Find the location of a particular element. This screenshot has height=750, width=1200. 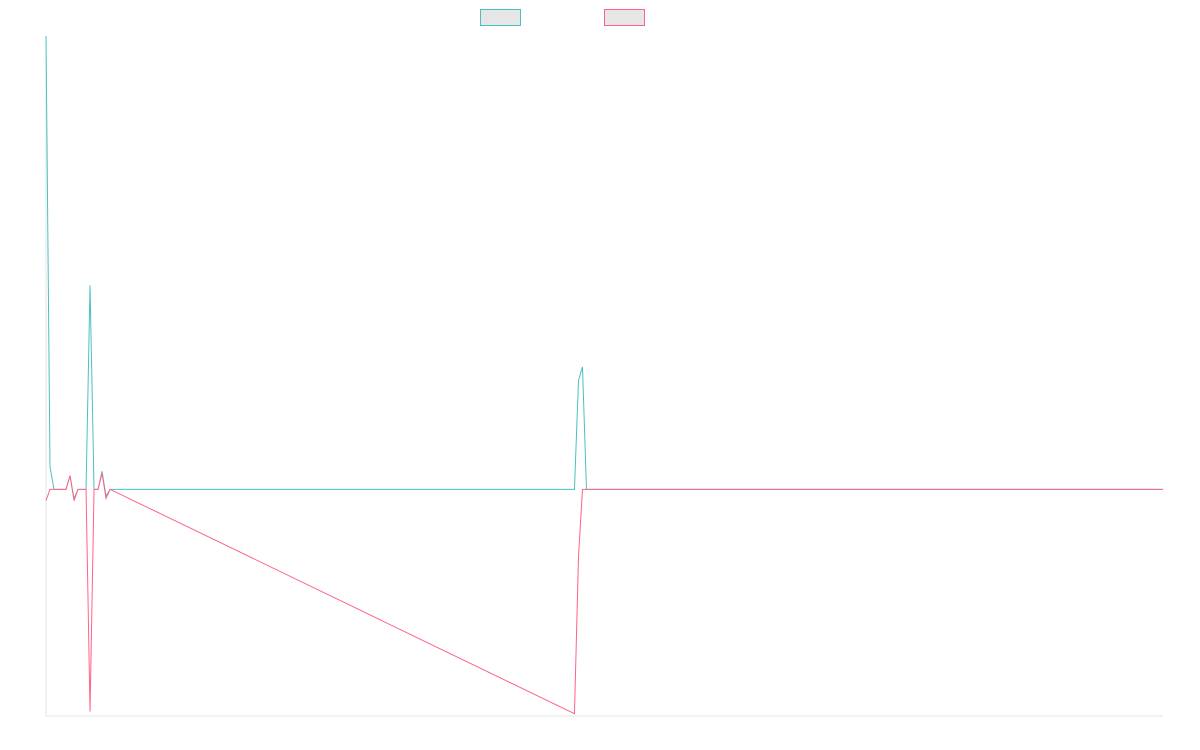

legend is located at coordinates (562, 17).